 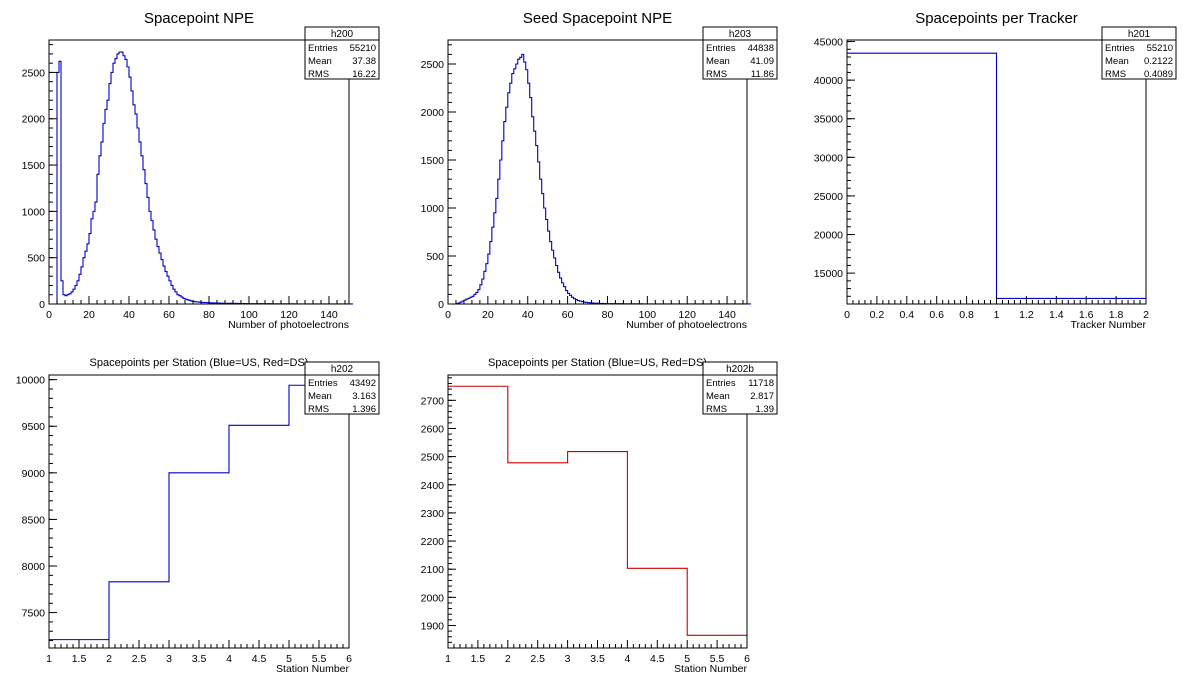 What do you see at coordinates (364, 396) in the screenshot?
I see `stats-value: 3.163` at bounding box center [364, 396].